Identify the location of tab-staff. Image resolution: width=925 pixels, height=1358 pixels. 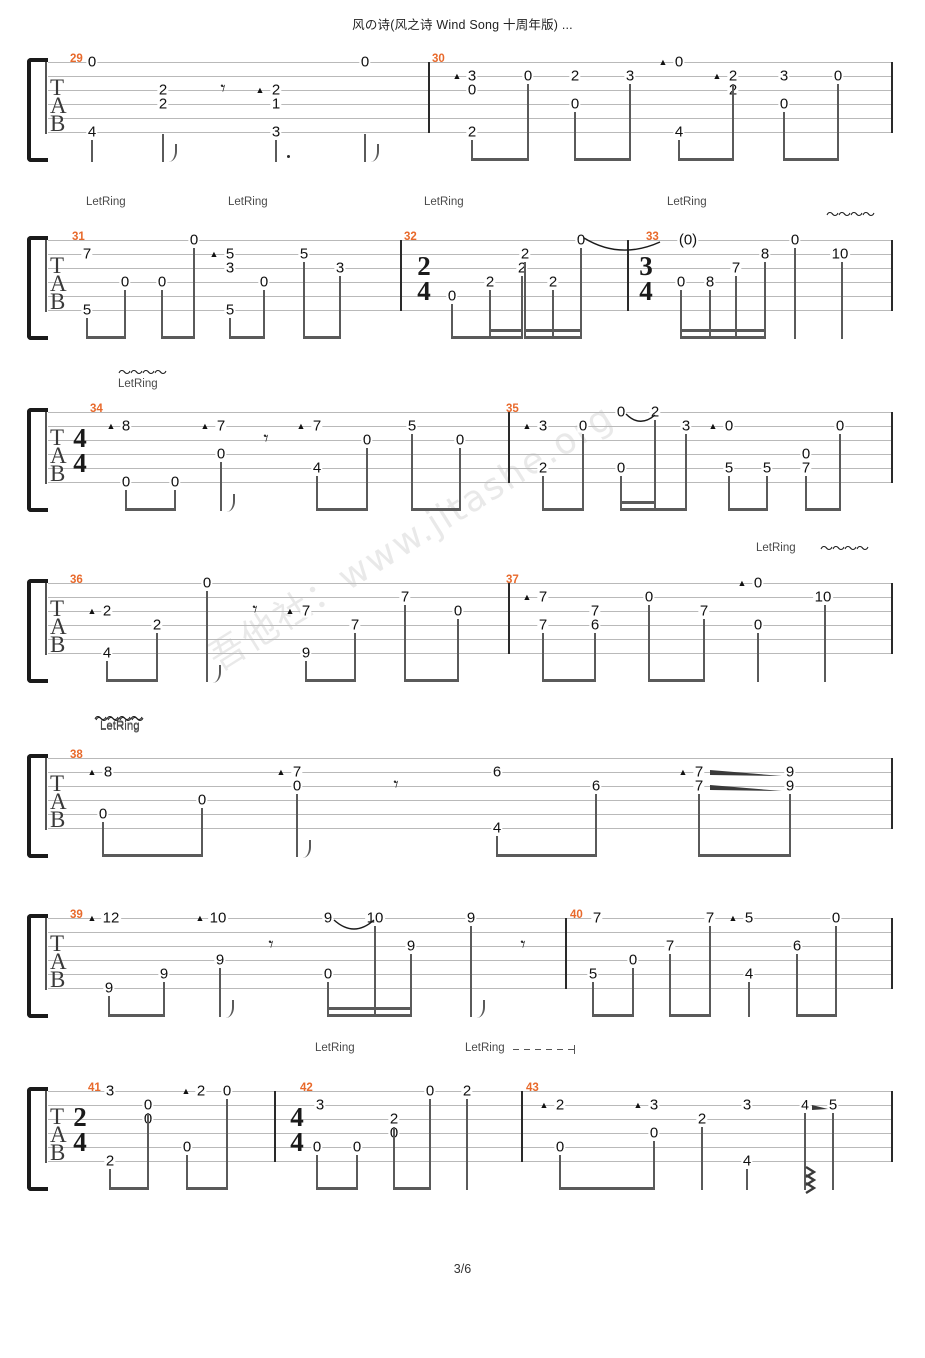
(470, 619).